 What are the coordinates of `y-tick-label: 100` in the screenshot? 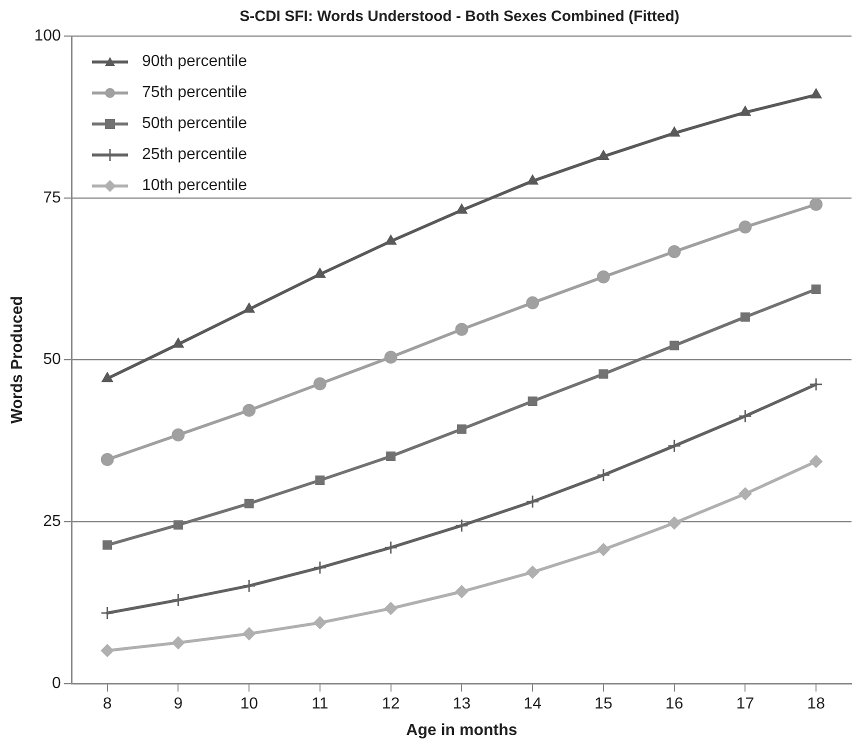 It's located at (47, 35).